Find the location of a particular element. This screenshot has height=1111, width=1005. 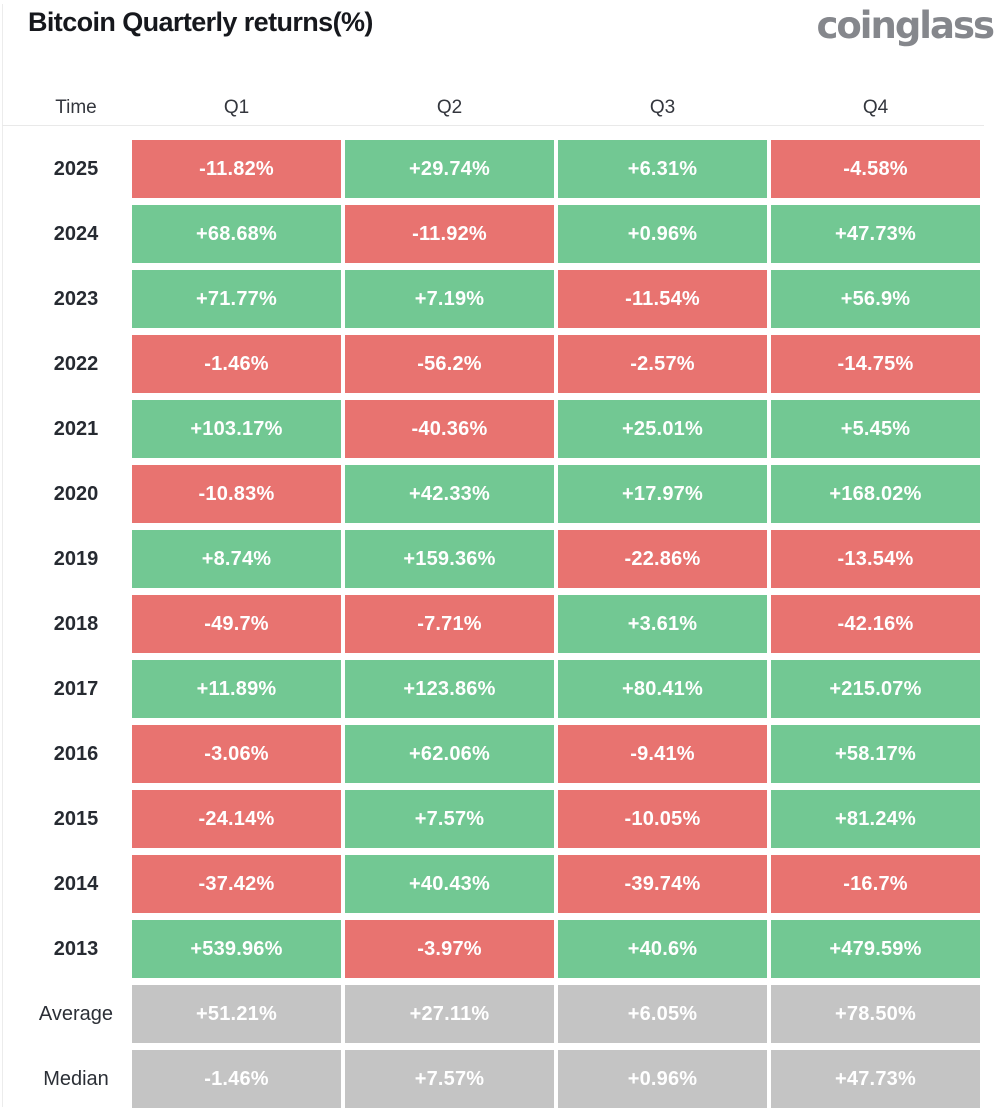

cell-2015-q4: +81.24% is located at coordinates (875, 819).